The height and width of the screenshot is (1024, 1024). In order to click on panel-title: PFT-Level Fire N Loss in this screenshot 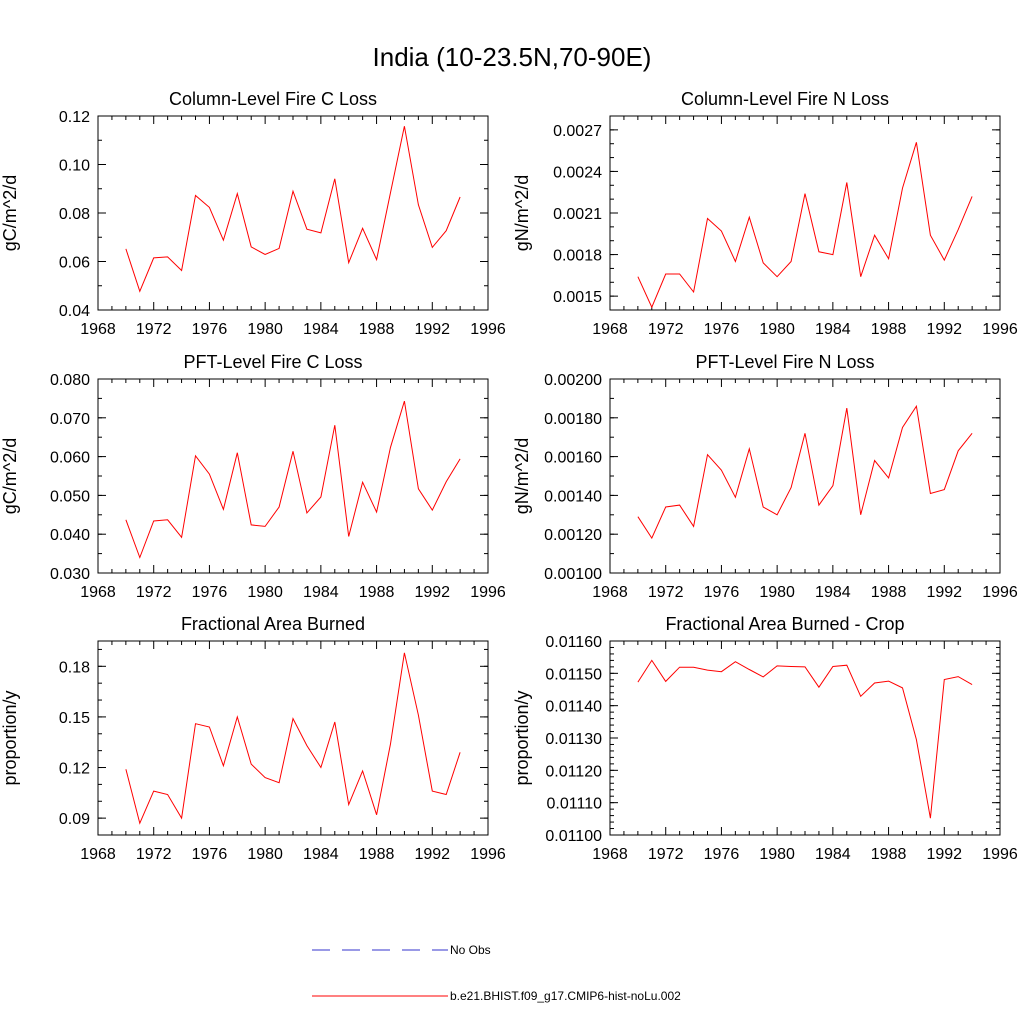, I will do `click(784, 362)`.